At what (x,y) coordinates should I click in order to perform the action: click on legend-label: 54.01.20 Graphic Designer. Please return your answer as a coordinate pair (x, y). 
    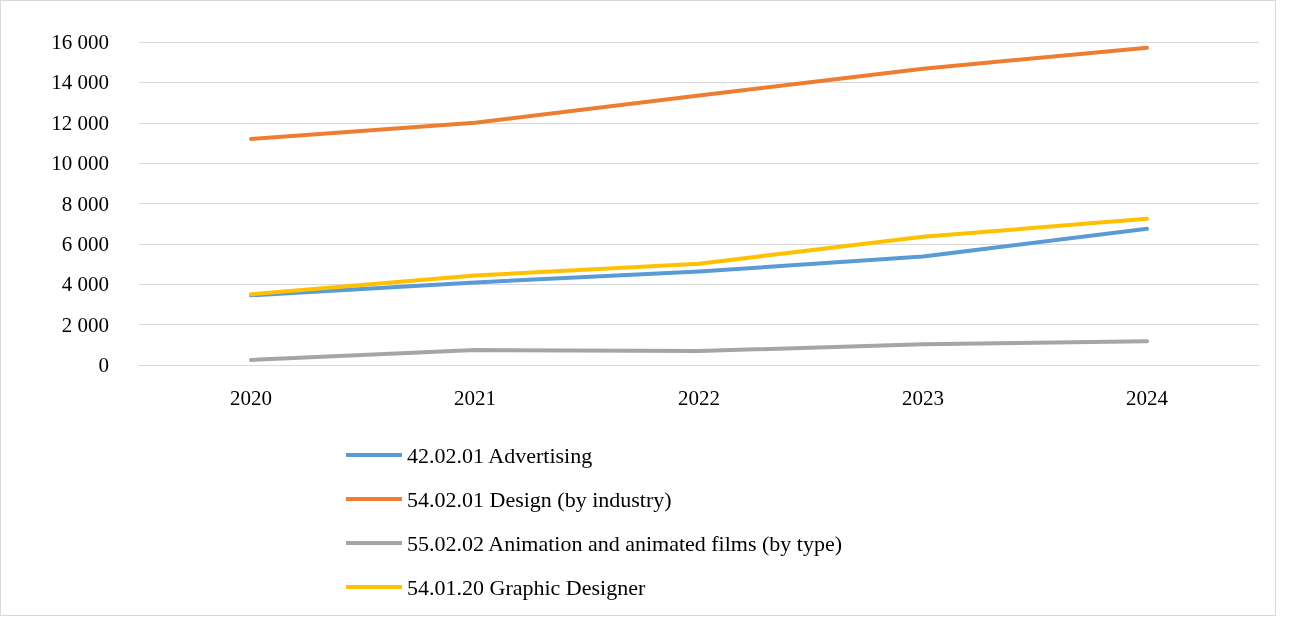
    Looking at the image, I should click on (526, 587).